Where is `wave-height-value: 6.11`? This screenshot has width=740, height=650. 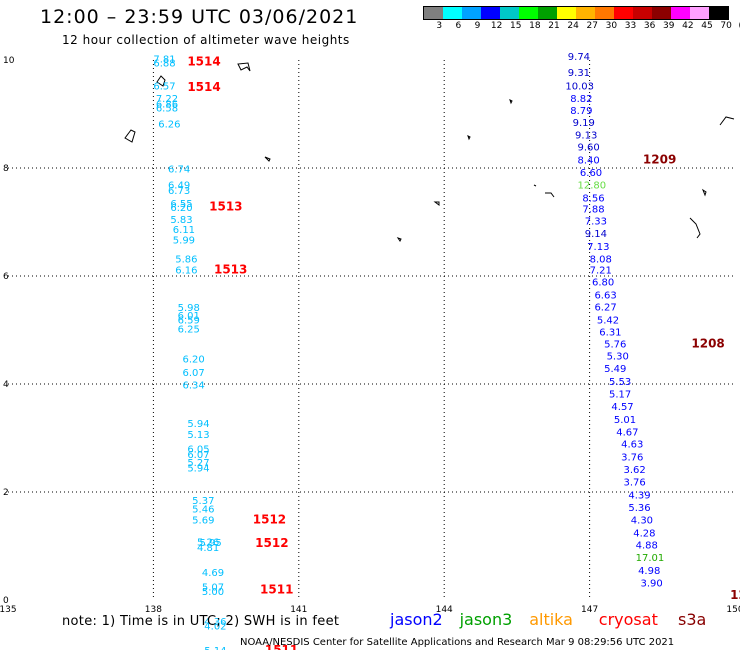 wave-height-value: 6.11 is located at coordinates (184, 230).